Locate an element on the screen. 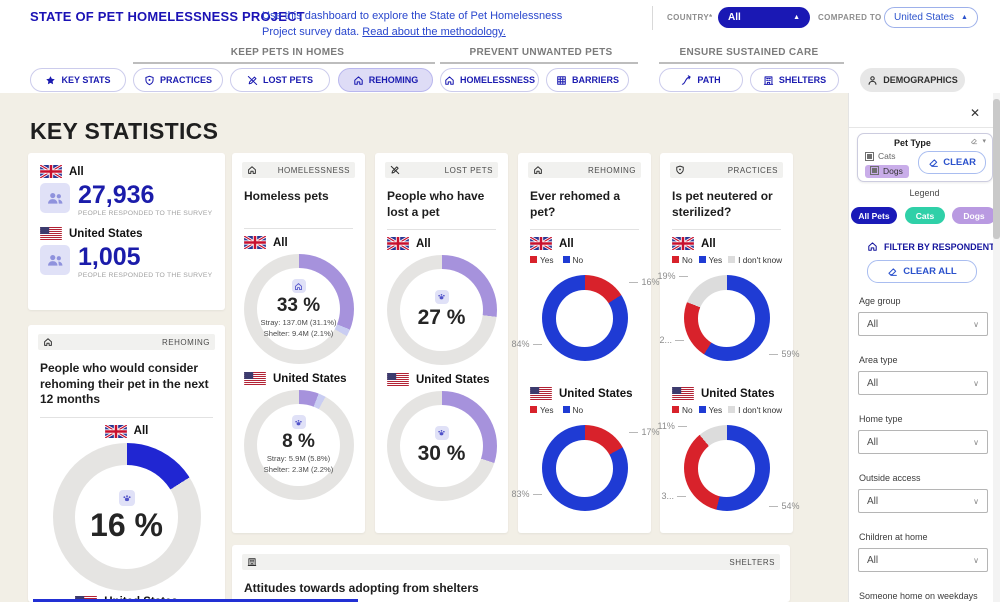 The image size is (1000, 602). donut-chart-rehomed-us is located at coordinates (584, 468).